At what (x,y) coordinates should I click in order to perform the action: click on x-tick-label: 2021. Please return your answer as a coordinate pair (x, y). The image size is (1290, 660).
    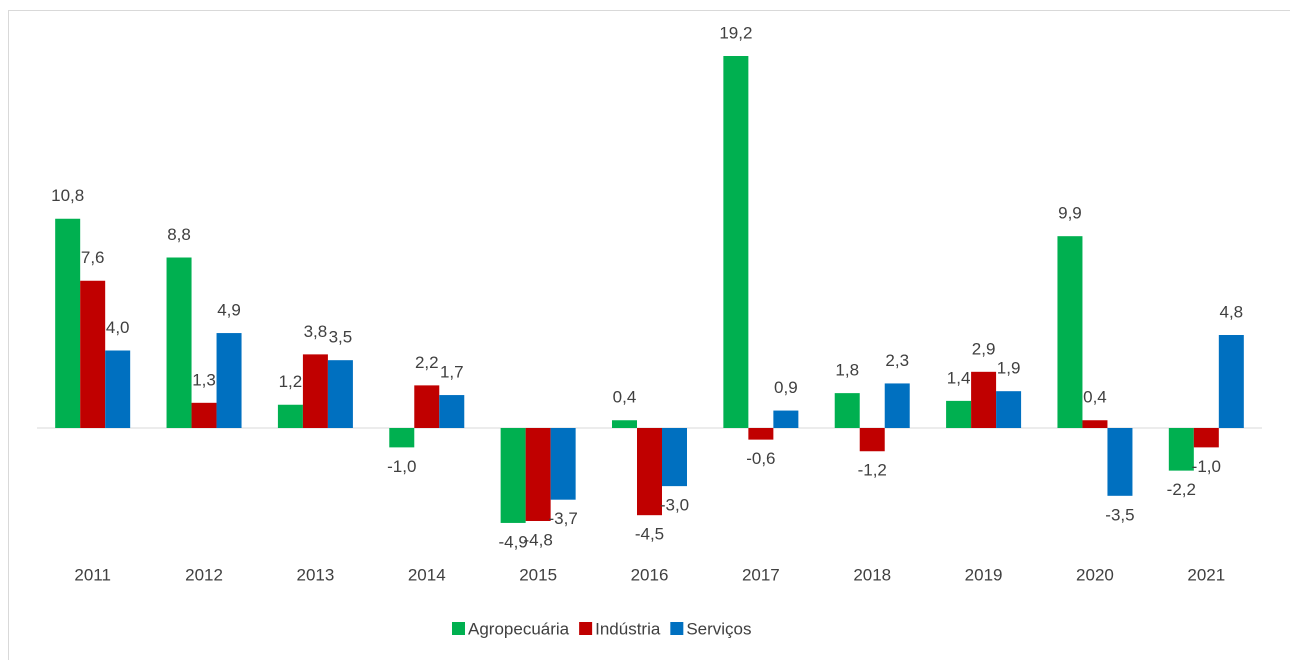
    Looking at the image, I should click on (1206, 574).